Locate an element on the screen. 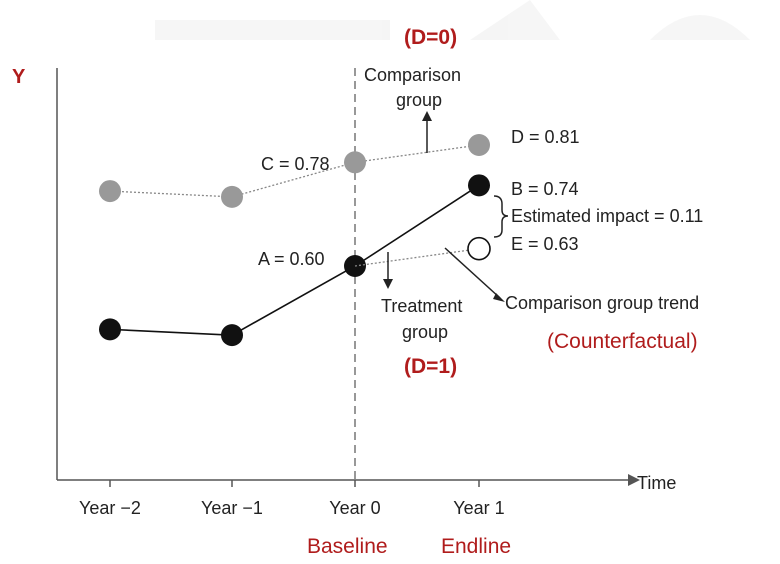  point-c-label: C = 0.78 is located at coordinates (295, 164).